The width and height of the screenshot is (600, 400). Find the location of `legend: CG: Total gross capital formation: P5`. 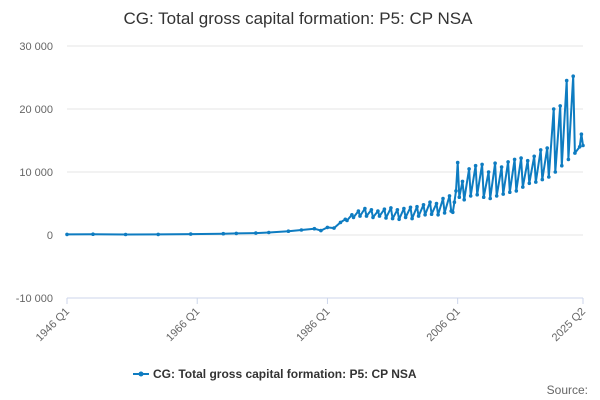

legend: CG: Total gross capital formation: P5 is located at coordinates (275, 374).